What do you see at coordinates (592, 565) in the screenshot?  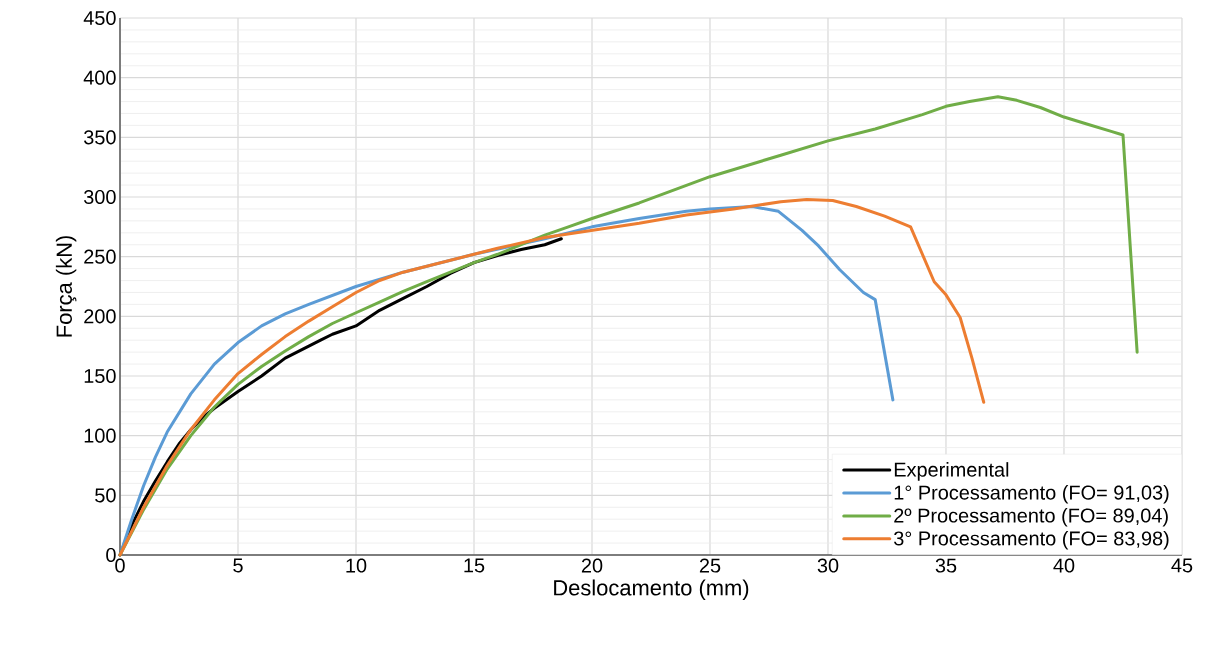 I see `x-tick-label: 20` at bounding box center [592, 565].